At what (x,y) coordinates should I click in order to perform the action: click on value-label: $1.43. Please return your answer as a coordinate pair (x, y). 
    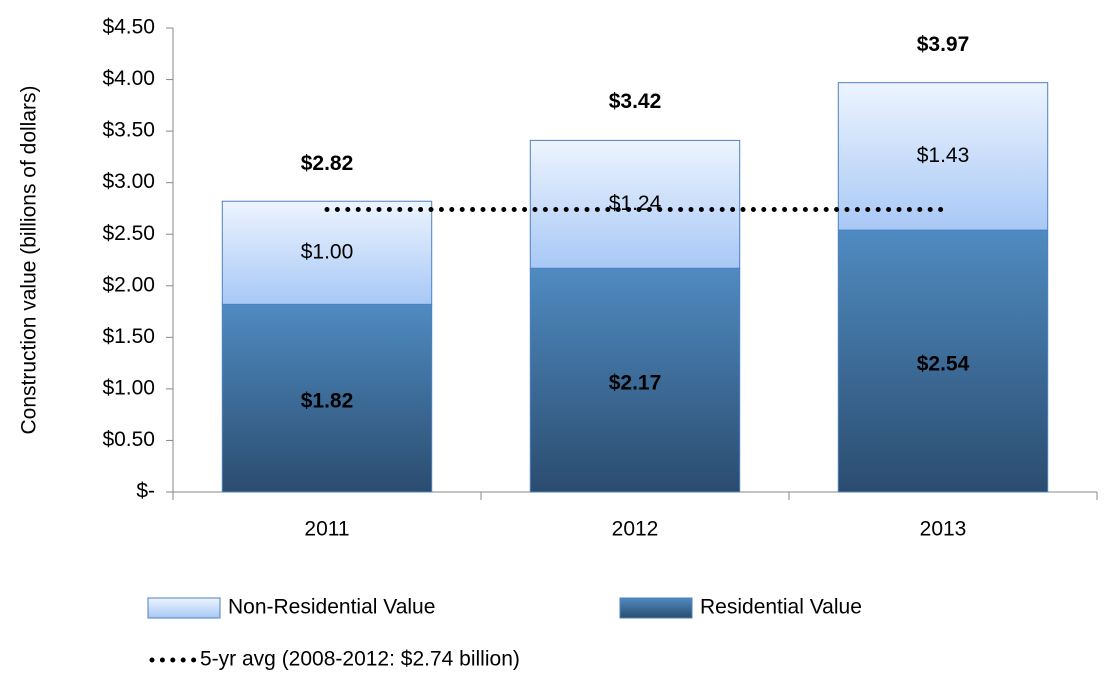
    Looking at the image, I should click on (943, 155).